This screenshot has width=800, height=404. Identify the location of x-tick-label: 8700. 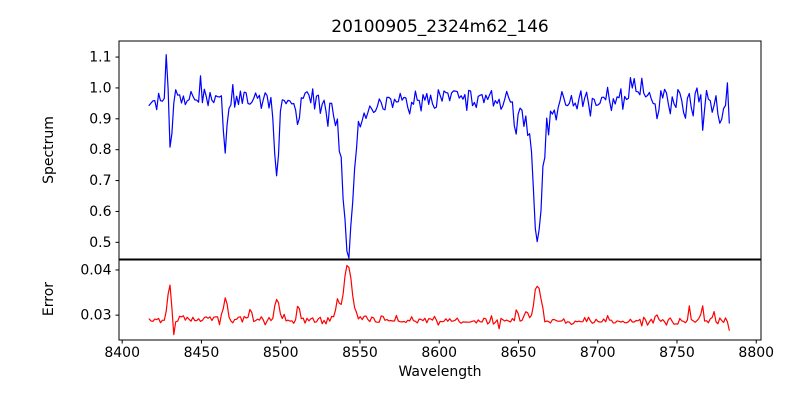
(598, 353).